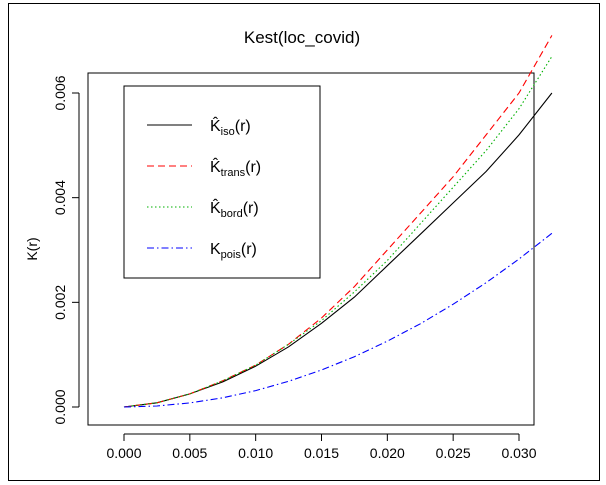 The width and height of the screenshot is (606, 485). I want to click on x-tick-label: 0.010, so click(255, 453).